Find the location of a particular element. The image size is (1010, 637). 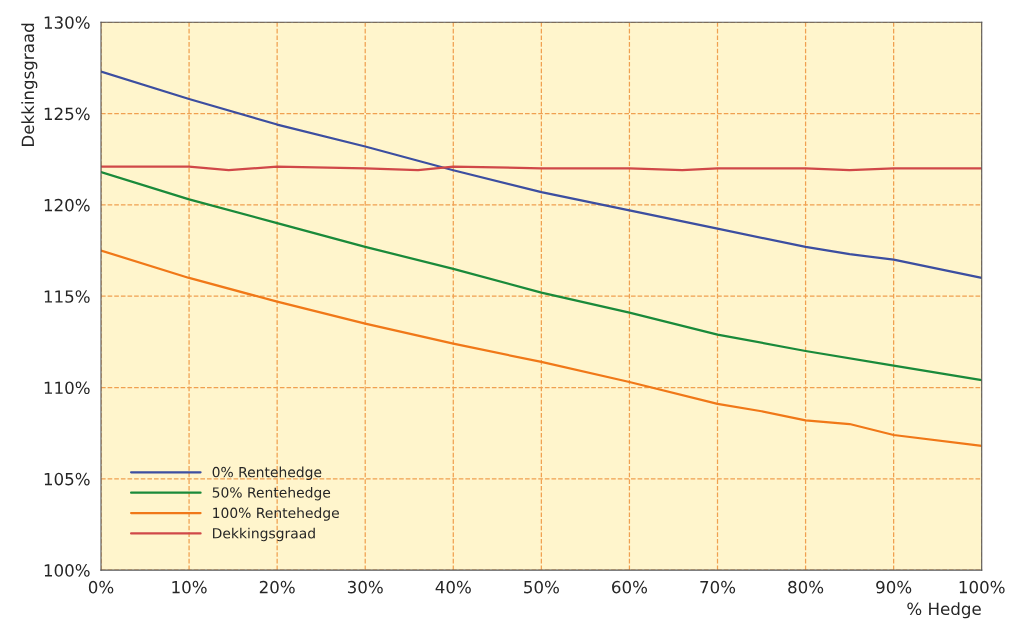

legend-label: 0% Rentehedge is located at coordinates (267, 473).